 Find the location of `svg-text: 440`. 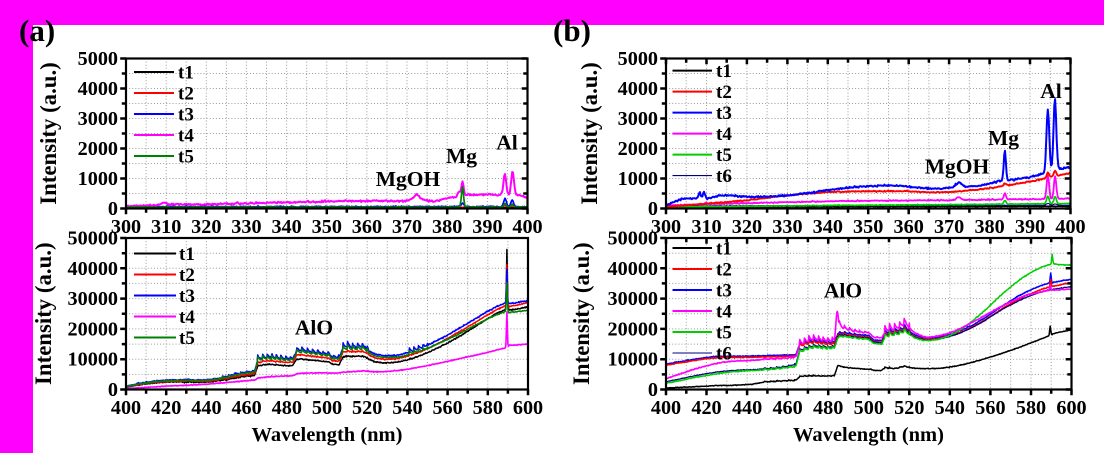

svg-text: 440 is located at coordinates (747, 408).